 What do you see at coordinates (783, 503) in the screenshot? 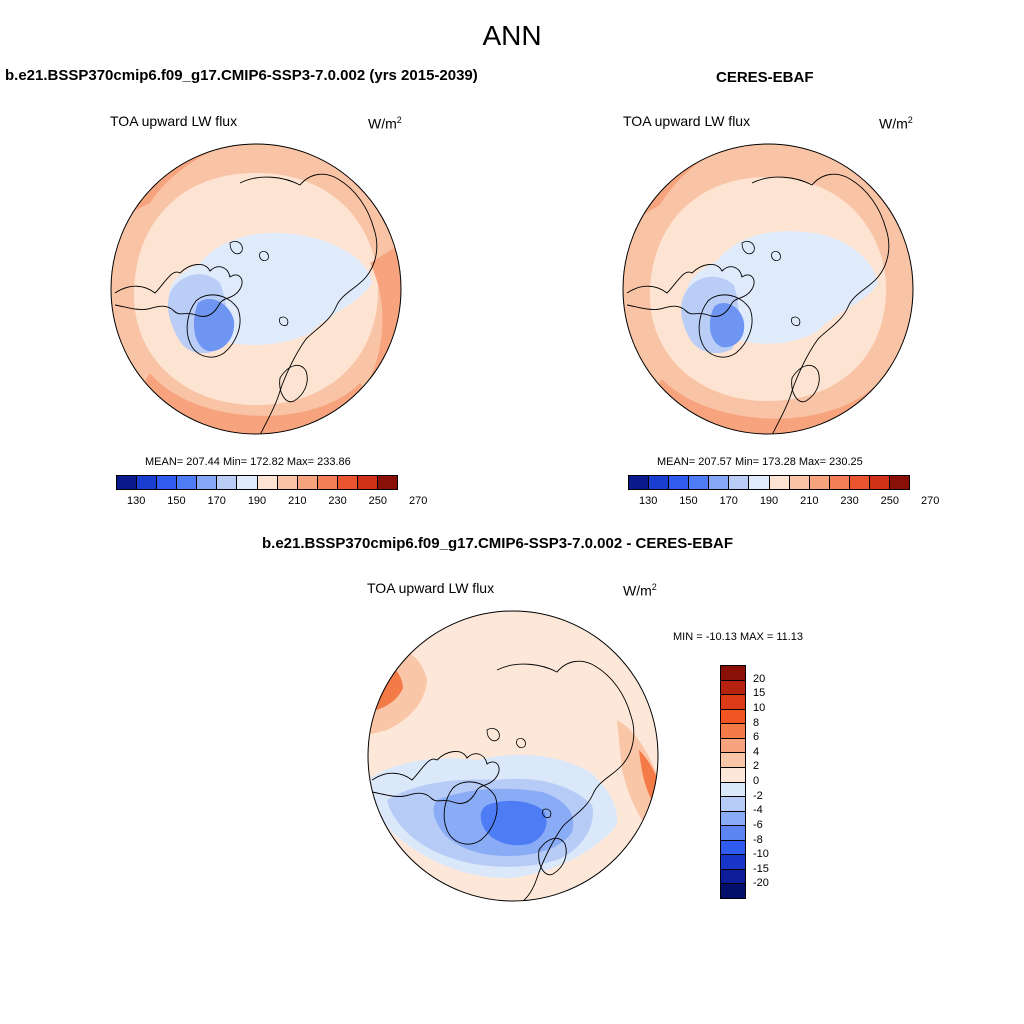
I see `obs-colorbar-ticks: 130 150 170 190 210 230 250 270` at bounding box center [783, 503].